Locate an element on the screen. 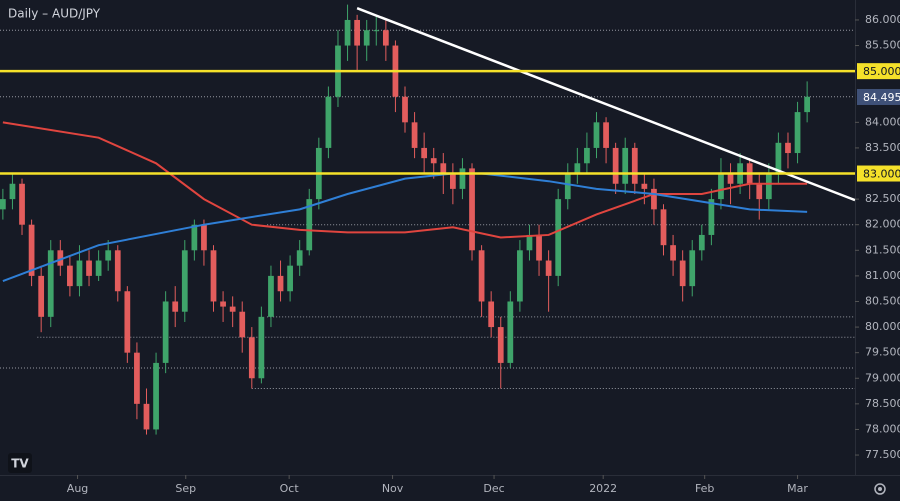 The height and width of the screenshot is (501, 900). y-tick-label: 77.500 is located at coordinates (882, 454).